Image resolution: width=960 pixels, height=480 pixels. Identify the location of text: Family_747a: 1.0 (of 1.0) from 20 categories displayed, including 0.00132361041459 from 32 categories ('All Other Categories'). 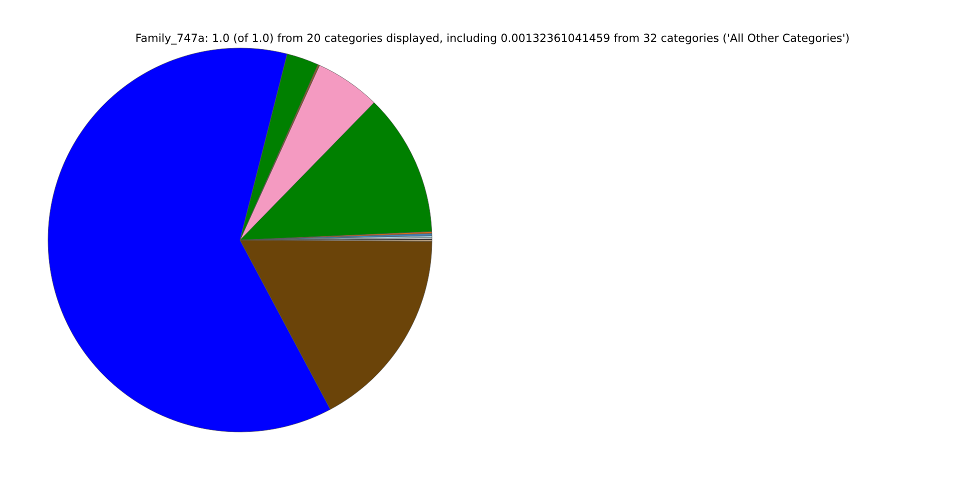
(492, 39).